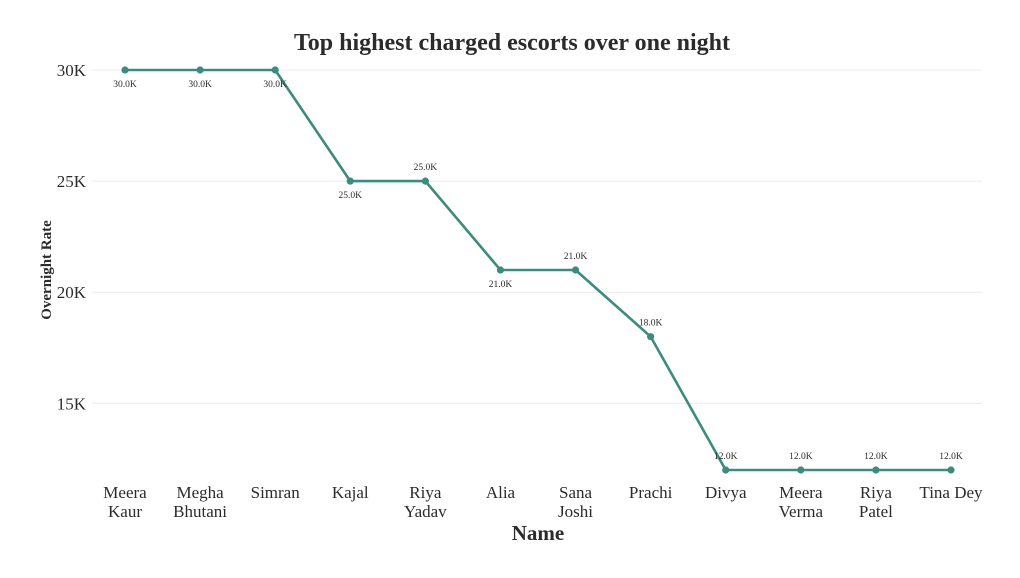 This screenshot has width=1020, height=578. What do you see at coordinates (72, 181) in the screenshot?
I see `y-tick-label: 25K` at bounding box center [72, 181].